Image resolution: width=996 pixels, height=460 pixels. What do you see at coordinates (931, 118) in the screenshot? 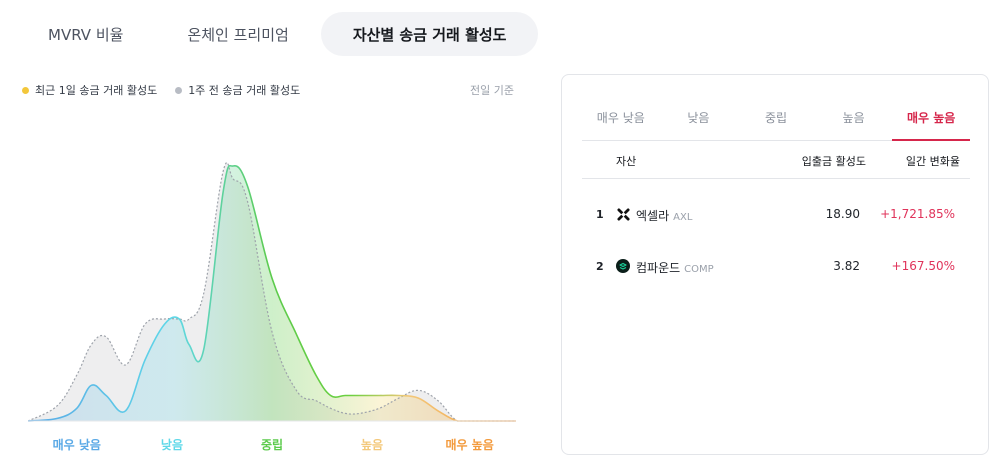
I see `level-tab-very-high: 매우 높음` at bounding box center [931, 118].